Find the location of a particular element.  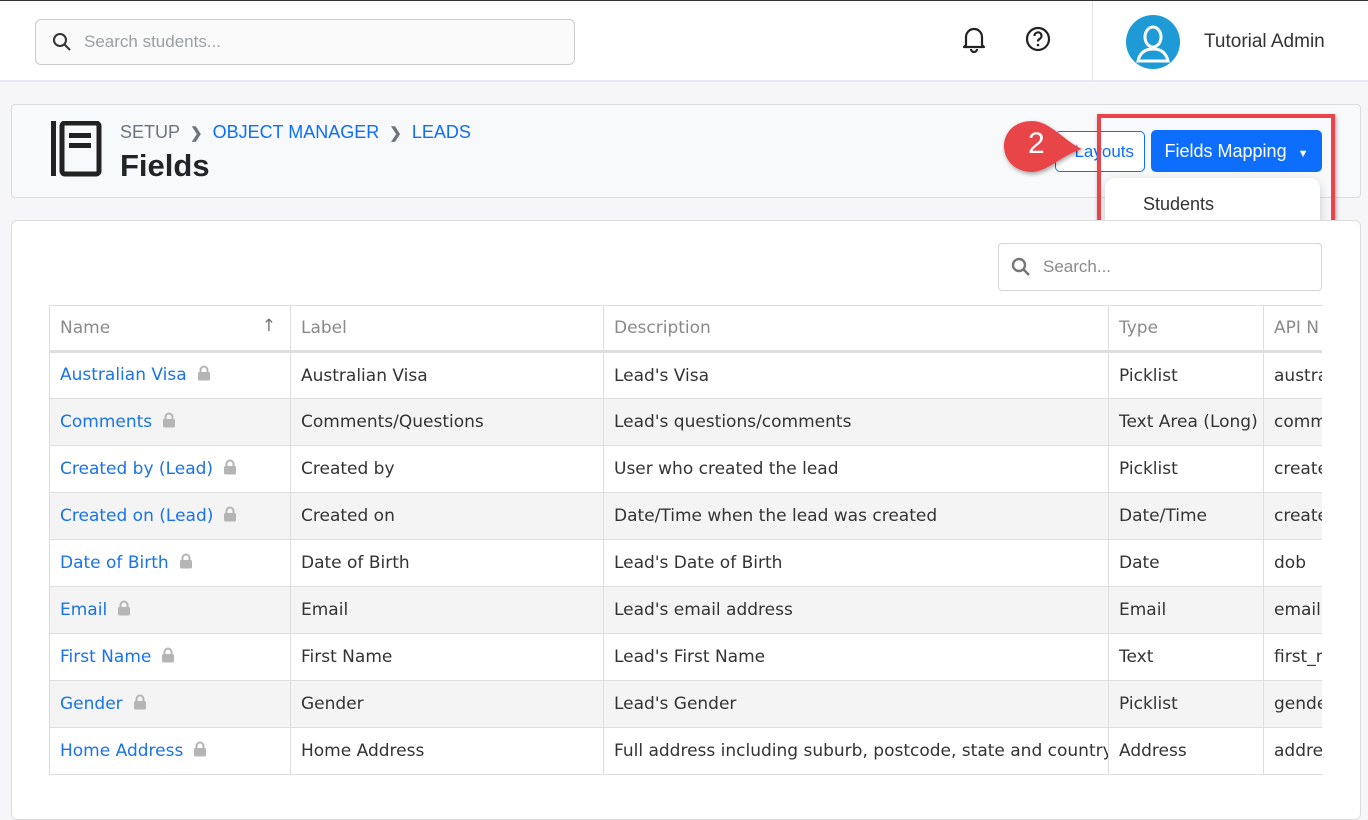

cell-label: Gender is located at coordinates (447, 704).